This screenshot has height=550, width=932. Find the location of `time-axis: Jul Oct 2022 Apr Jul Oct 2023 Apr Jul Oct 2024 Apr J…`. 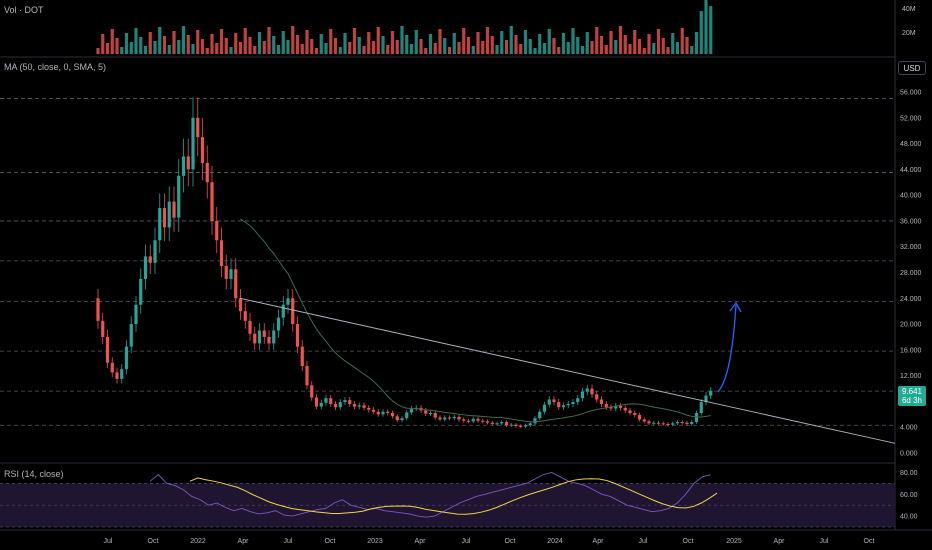

time-axis: Jul Oct 2022 Apr Jul Oct 2023 Apr Jul Oct 2024 Apr J… is located at coordinates (489, 541).